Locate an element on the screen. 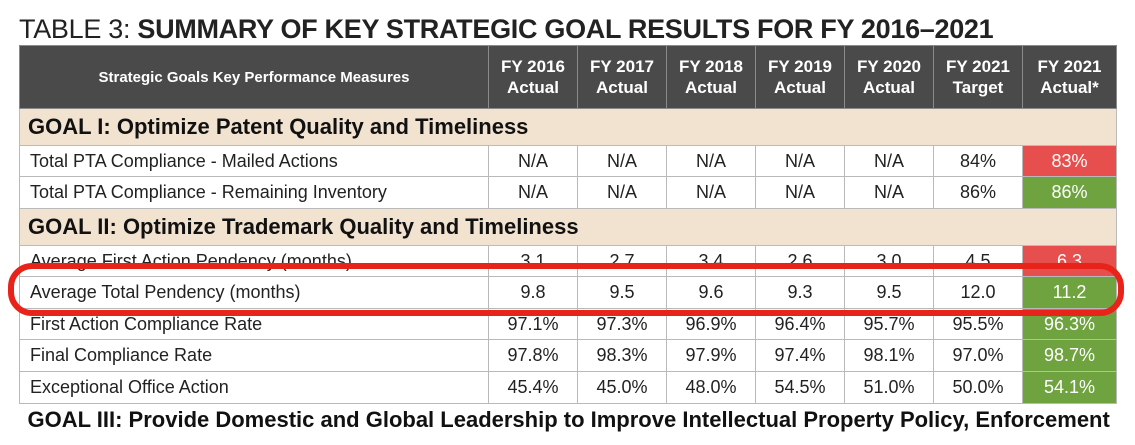  header-measures: Strategic Goals Key Performance Measures is located at coordinates (254, 77).